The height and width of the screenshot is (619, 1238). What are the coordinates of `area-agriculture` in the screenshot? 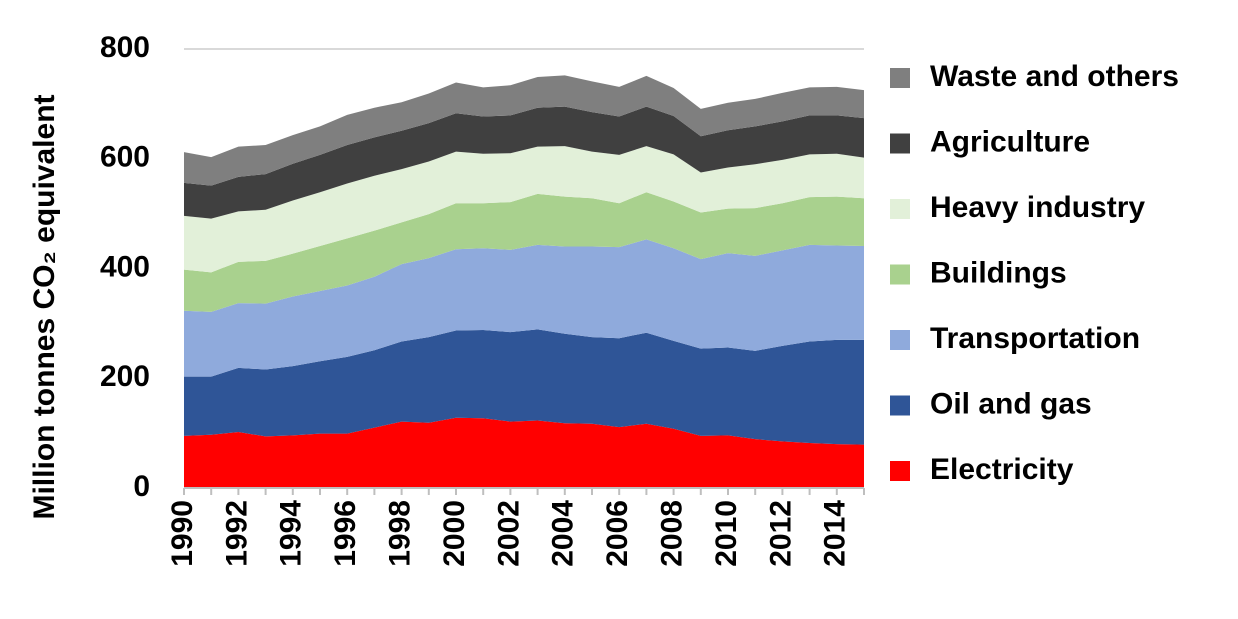 It's located at (524, 162).